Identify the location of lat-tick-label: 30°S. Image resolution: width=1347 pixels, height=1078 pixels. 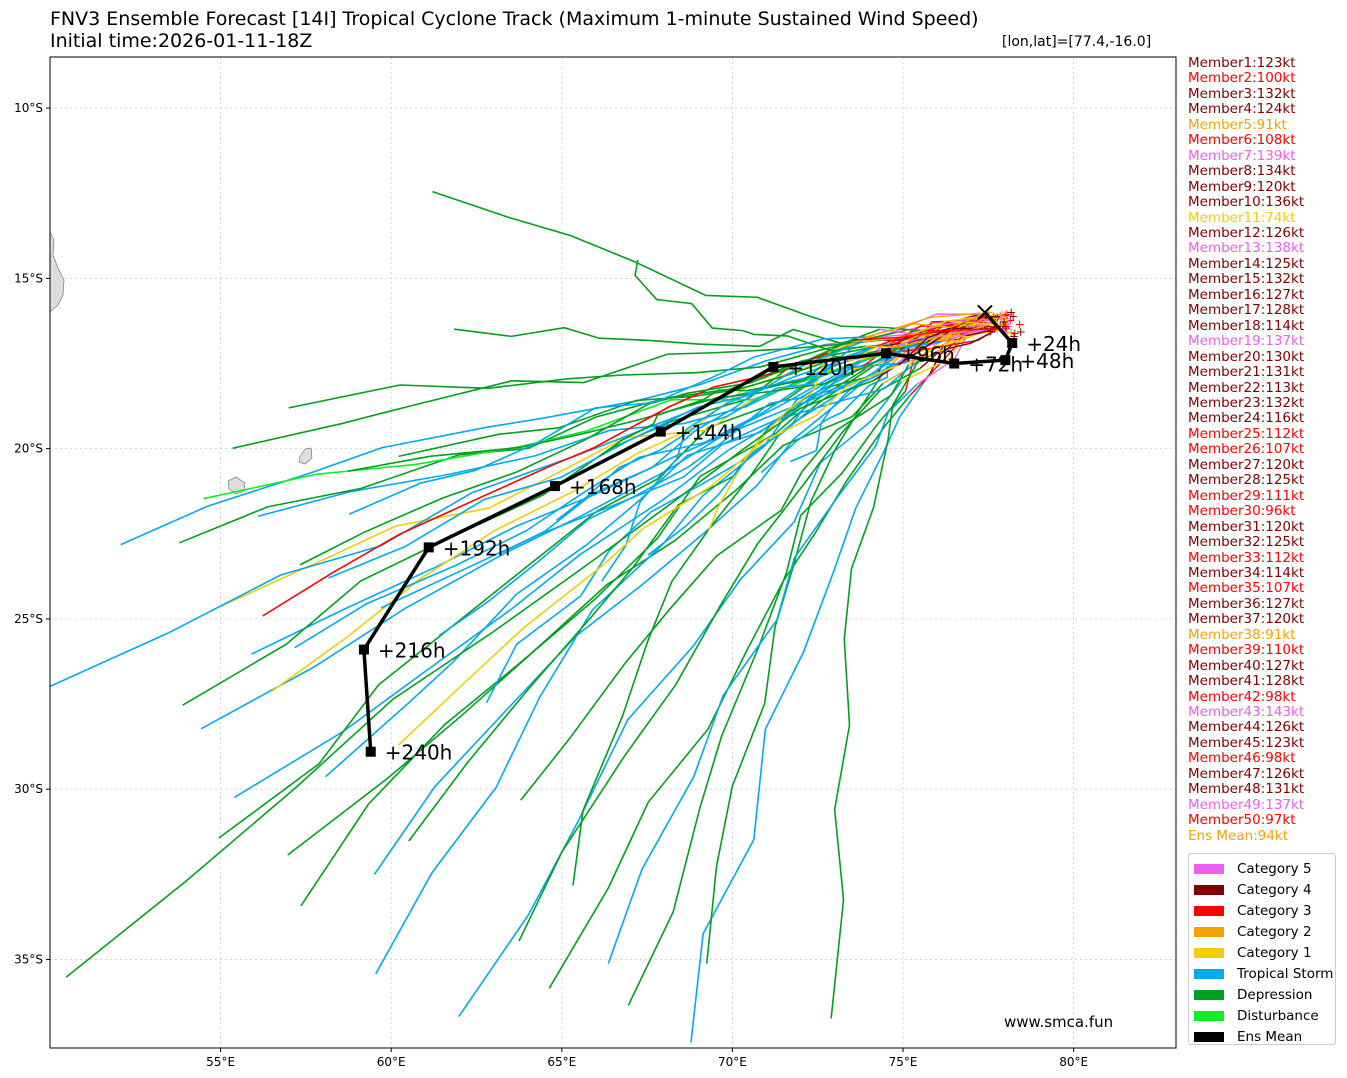
(28, 789).